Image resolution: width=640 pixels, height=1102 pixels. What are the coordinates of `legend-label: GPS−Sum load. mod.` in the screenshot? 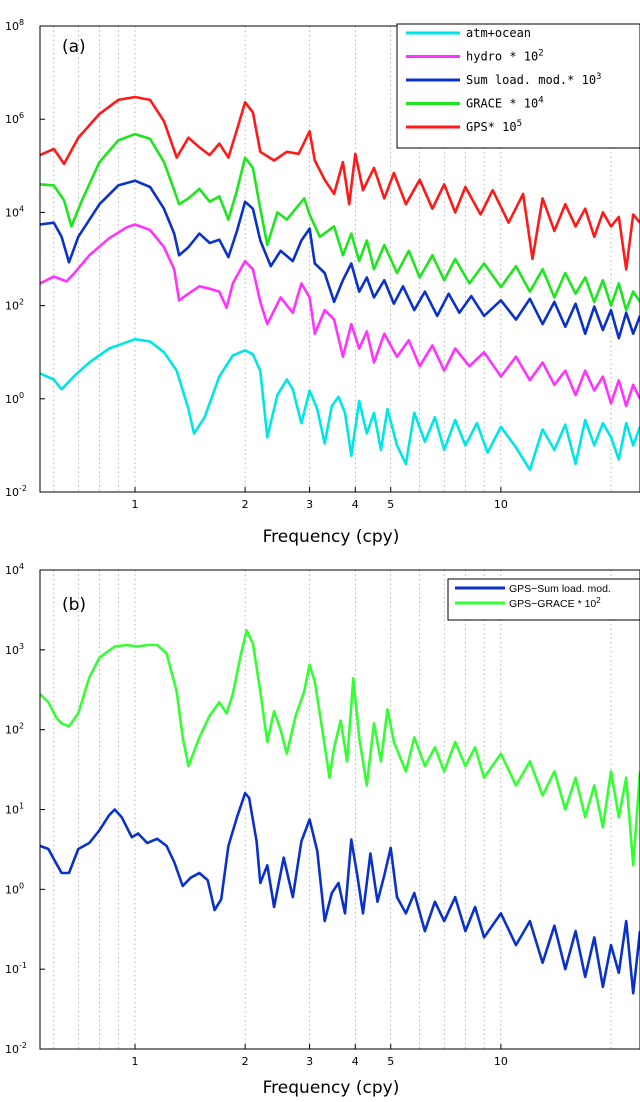 It's located at (560, 589).